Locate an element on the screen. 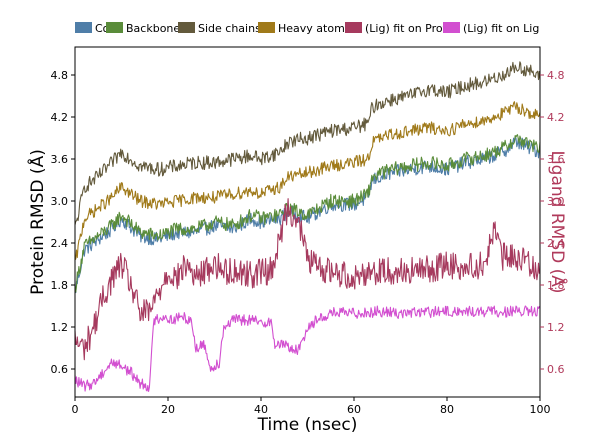  y2-tick-label: 1.8 is located at coordinates (556, 285).